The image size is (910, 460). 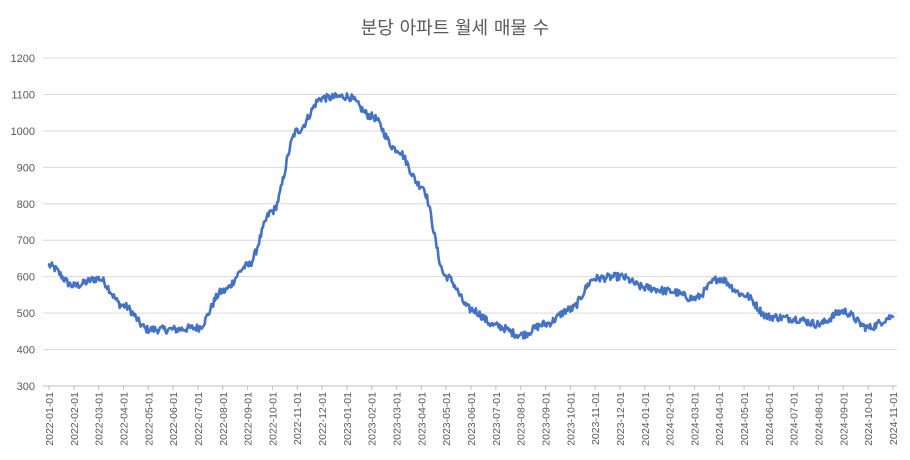 I want to click on x-tick-label: 2023-03-01, so click(x=398, y=419).